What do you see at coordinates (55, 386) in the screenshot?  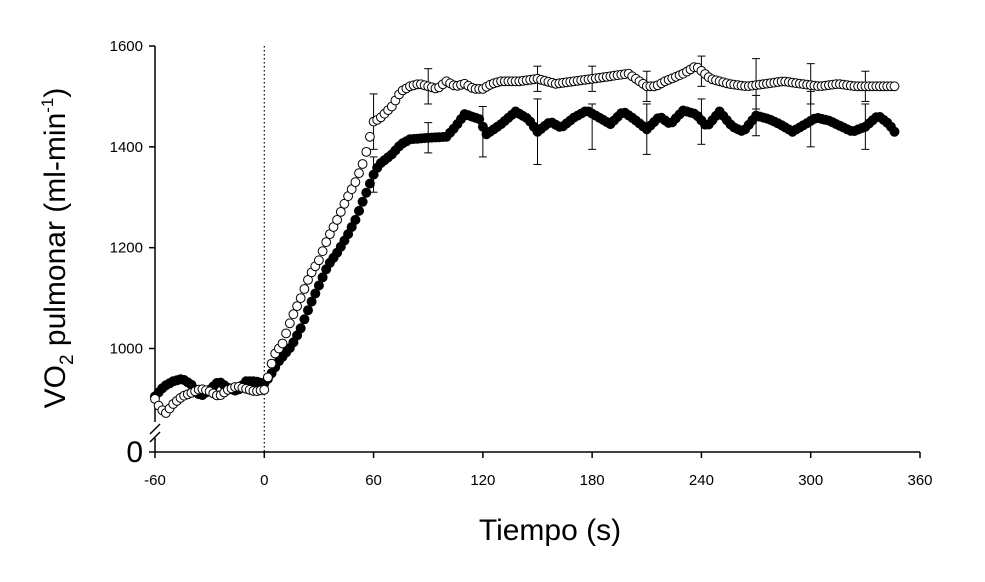 I see `y-axis-title-main: VO` at bounding box center [55, 386].